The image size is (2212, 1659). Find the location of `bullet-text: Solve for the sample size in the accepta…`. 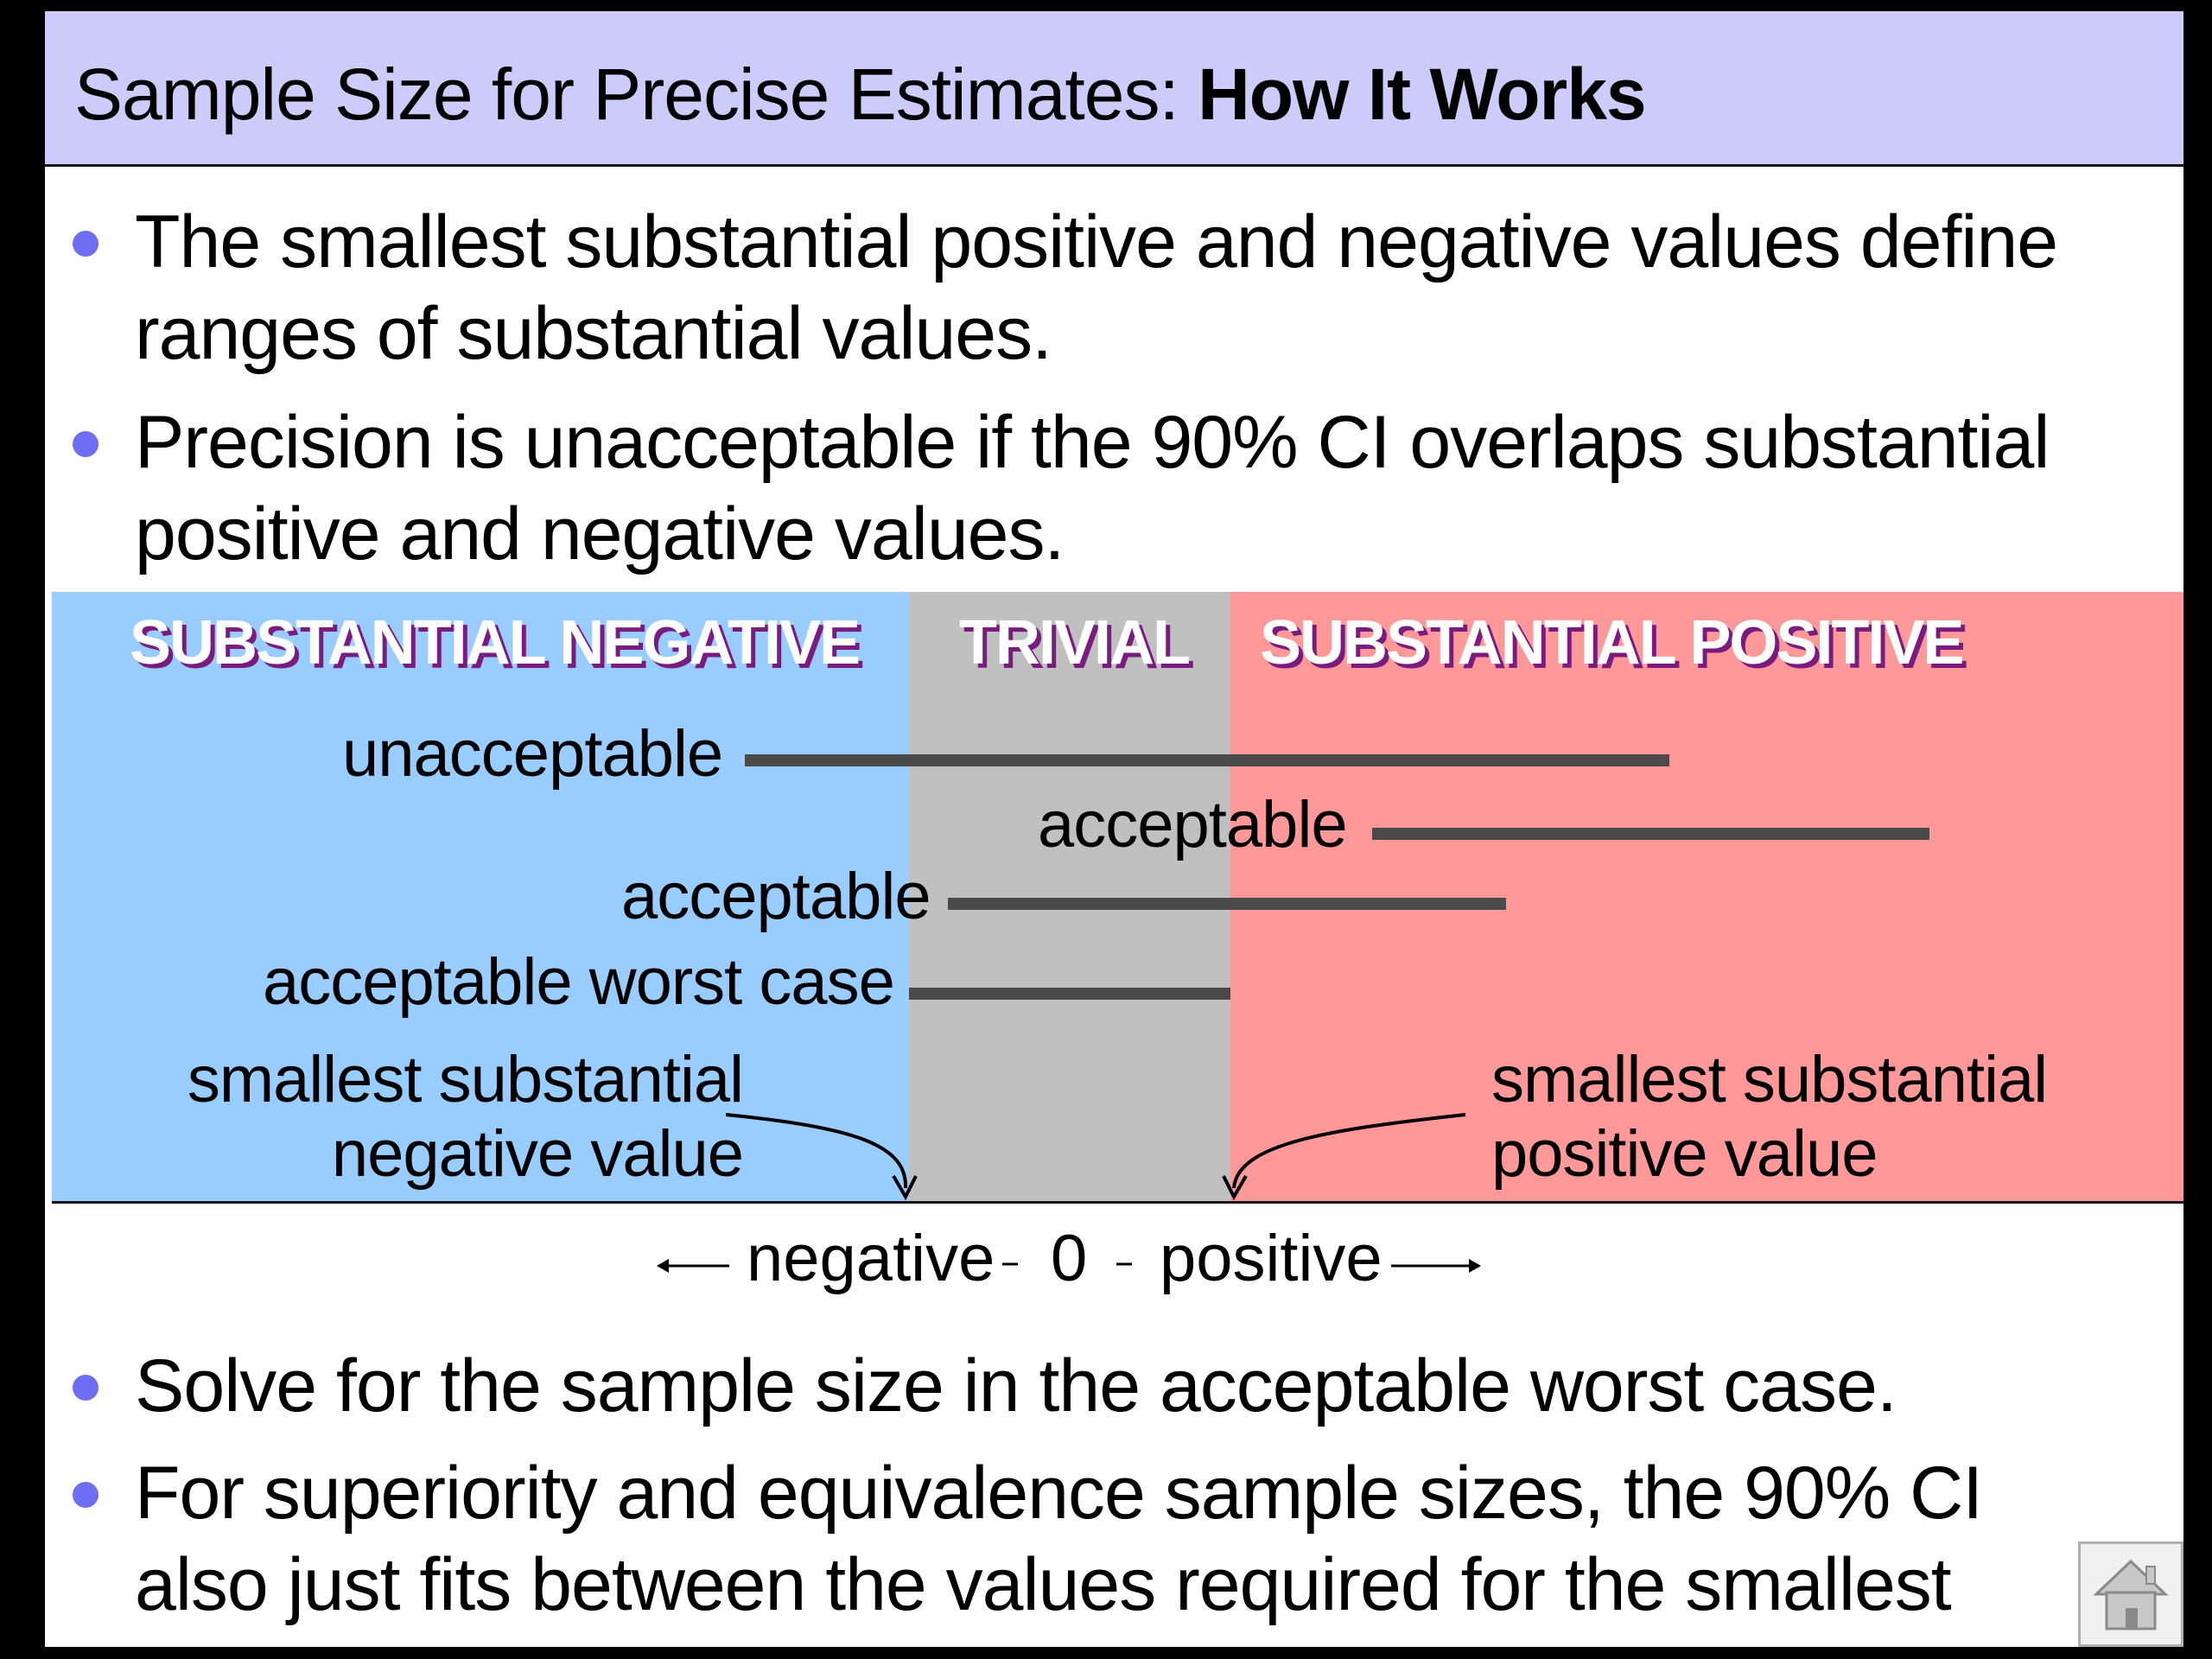

bullet-text: Solve for the sample size in the accepta… is located at coordinates (1016, 1385).